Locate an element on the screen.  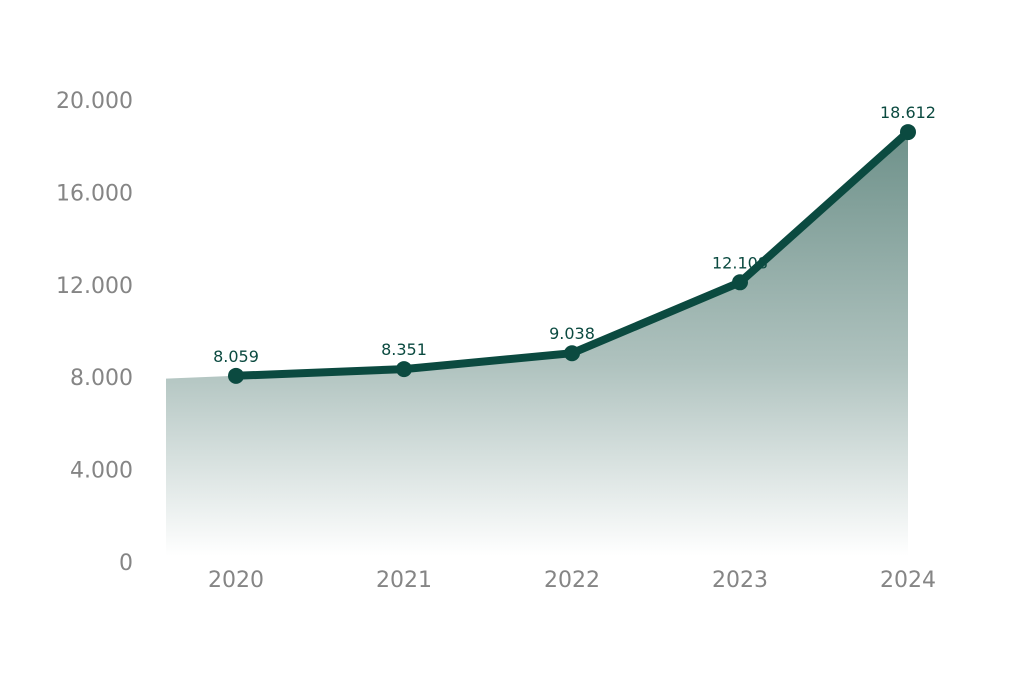
data-label: 12.108 is located at coordinates (740, 262).